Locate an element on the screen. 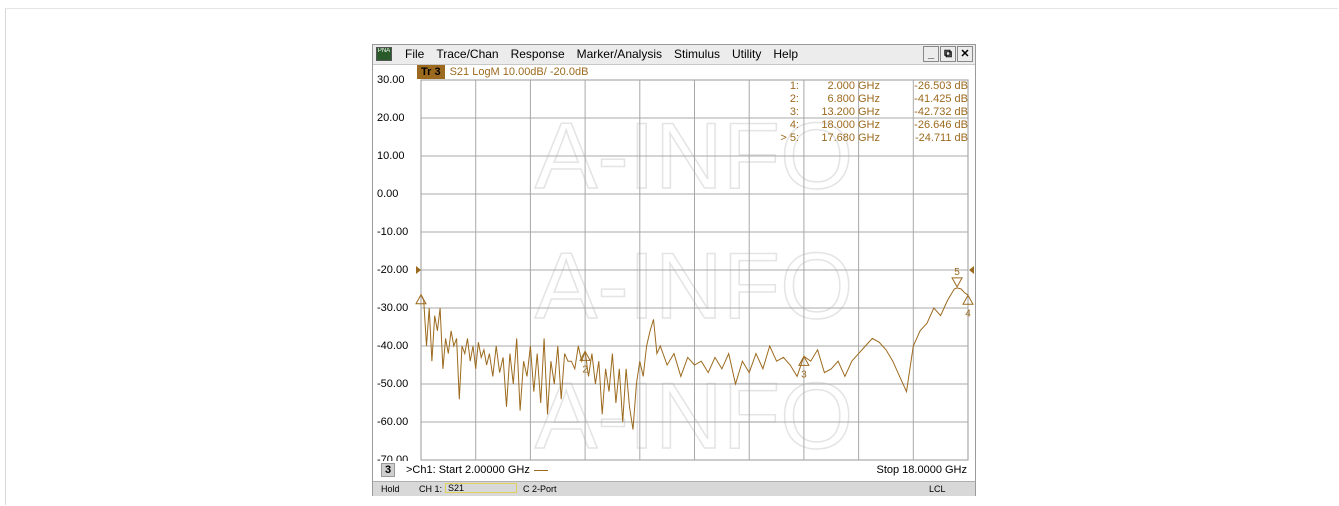 Image resolution: width=1339 pixels, height=506 pixels. y-tick-label: 30.00 is located at coordinates (391, 80).